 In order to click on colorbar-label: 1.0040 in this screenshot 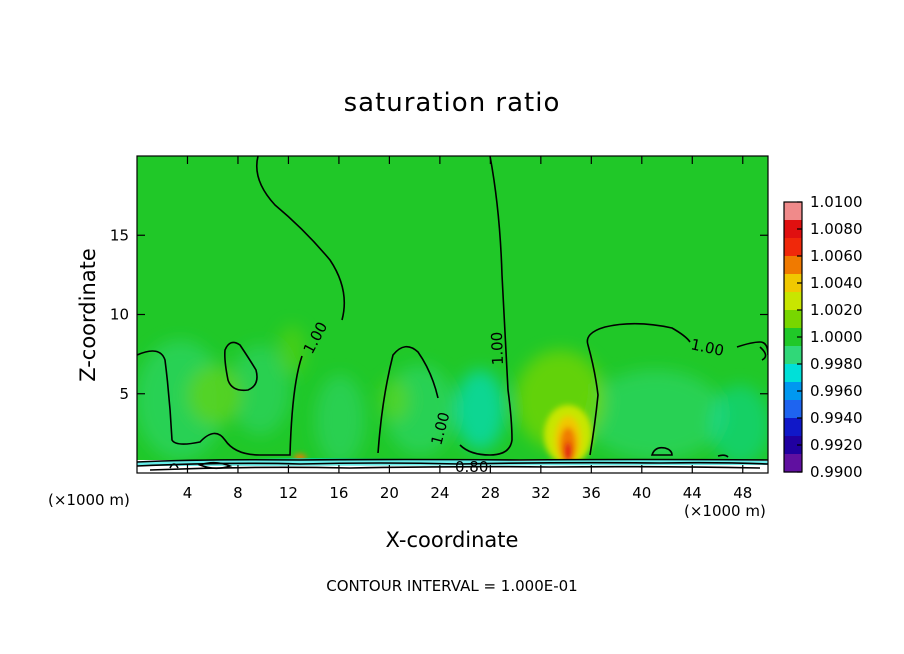, I will do `click(836, 283)`.